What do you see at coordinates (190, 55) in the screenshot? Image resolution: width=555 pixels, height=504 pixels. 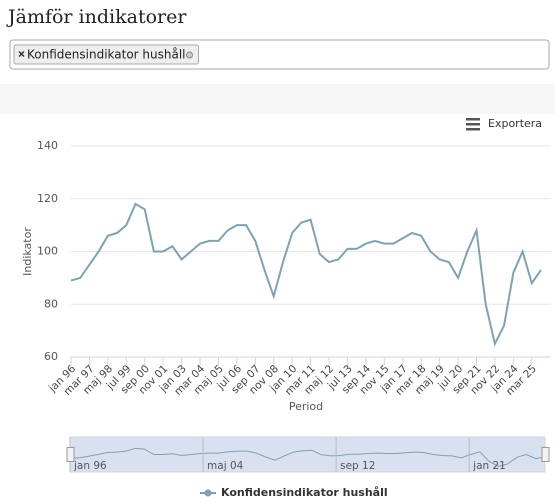 I see `tag-icon` at bounding box center [190, 55].